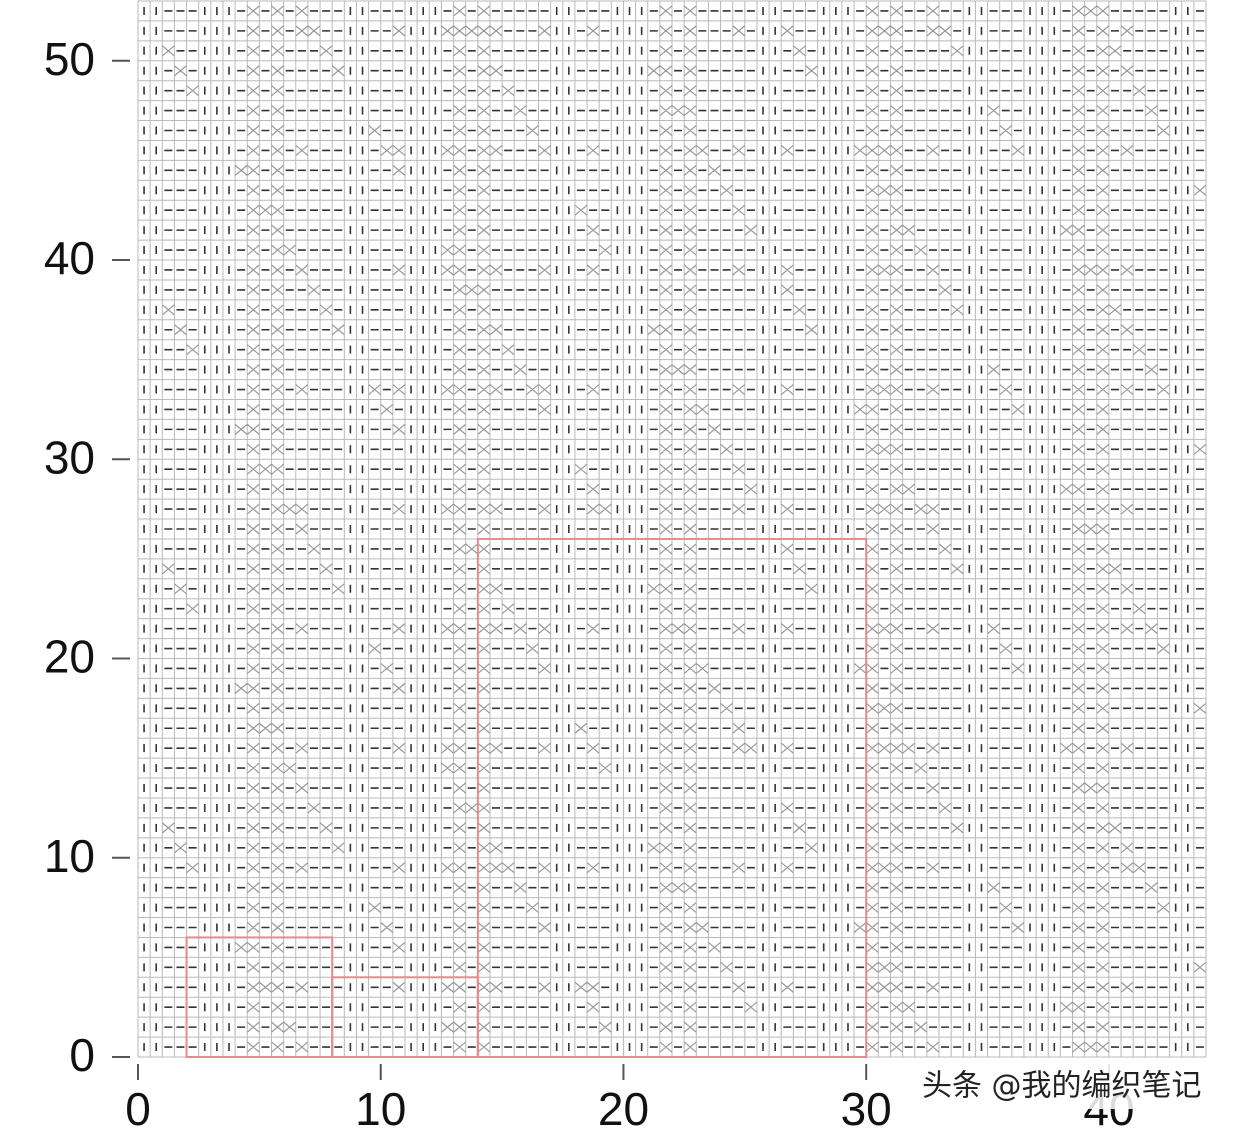 This screenshot has height=1133, width=1242. Describe the element at coordinates (138, 1108) in the screenshot. I see `x-tick-label: 0` at that location.